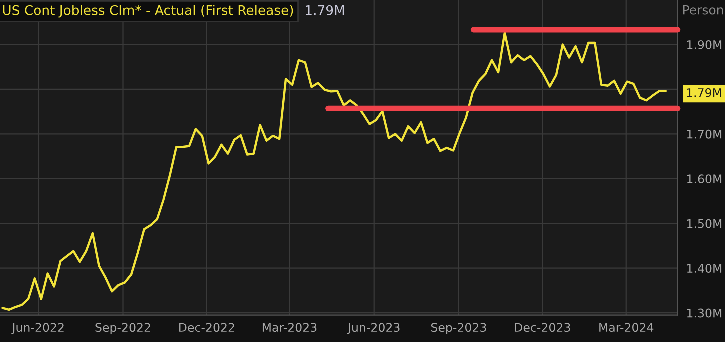 This screenshot has height=342, width=725. Describe the element at coordinates (705, 134) in the screenshot. I see `y-tick-label: 1.70M` at that location.